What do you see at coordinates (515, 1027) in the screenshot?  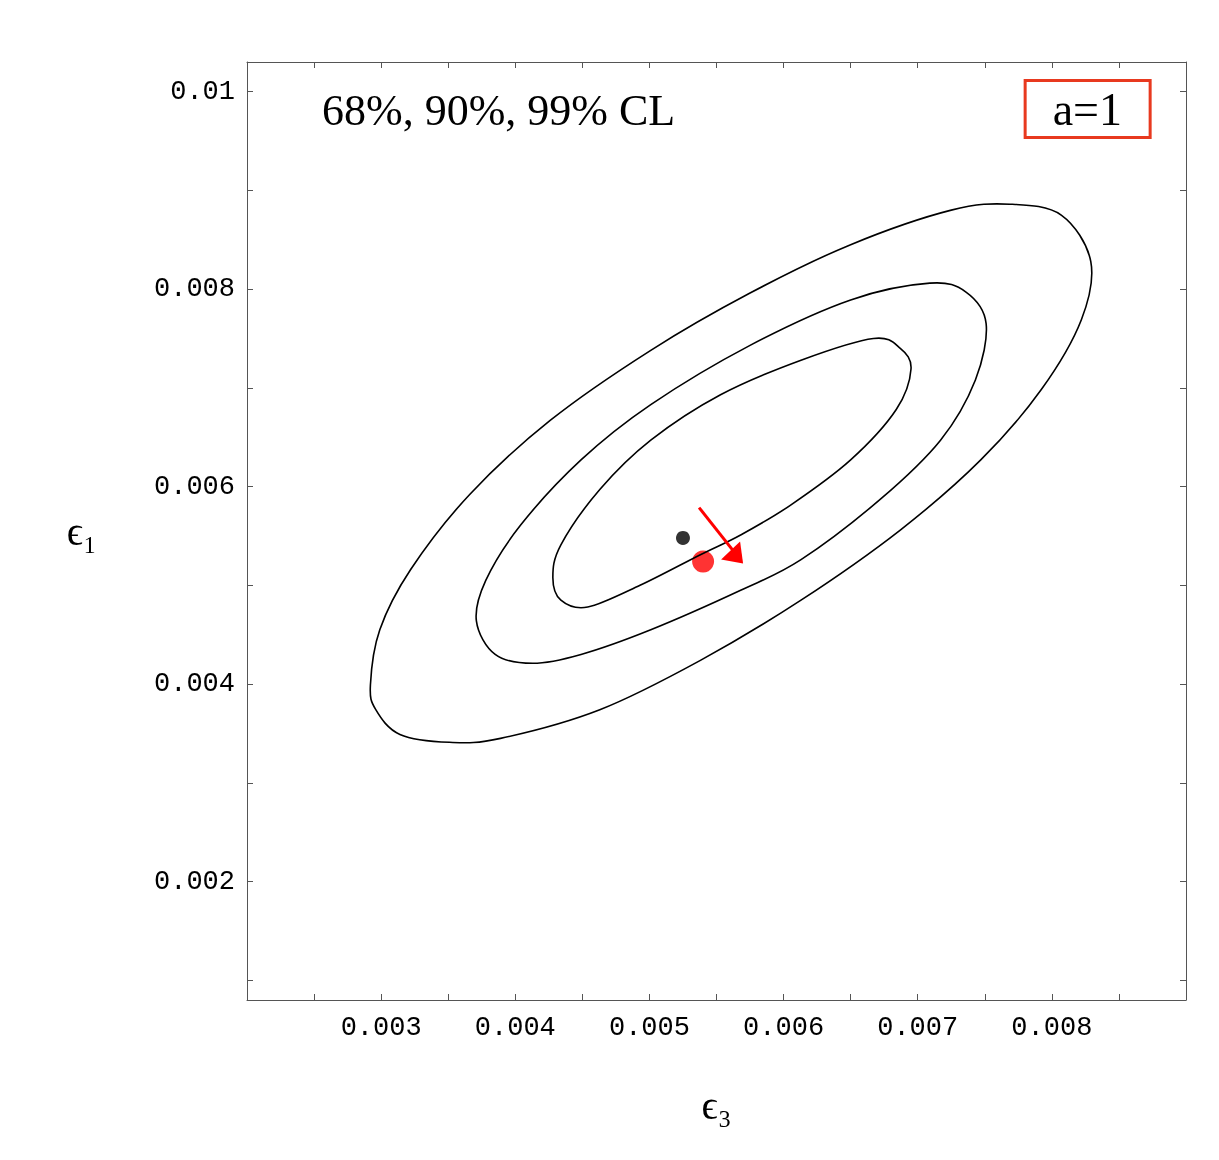 I see `x-tick-label: 0.004` at bounding box center [515, 1027].